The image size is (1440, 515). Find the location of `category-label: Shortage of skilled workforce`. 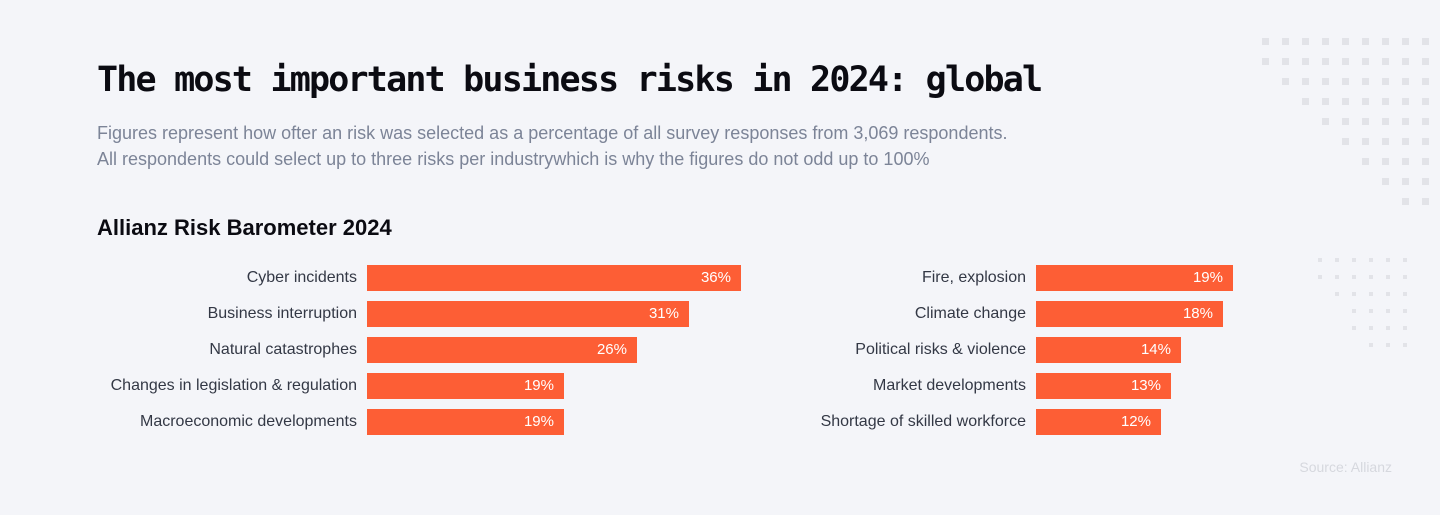

category-label: Shortage of skilled workforce is located at coordinates (923, 421).